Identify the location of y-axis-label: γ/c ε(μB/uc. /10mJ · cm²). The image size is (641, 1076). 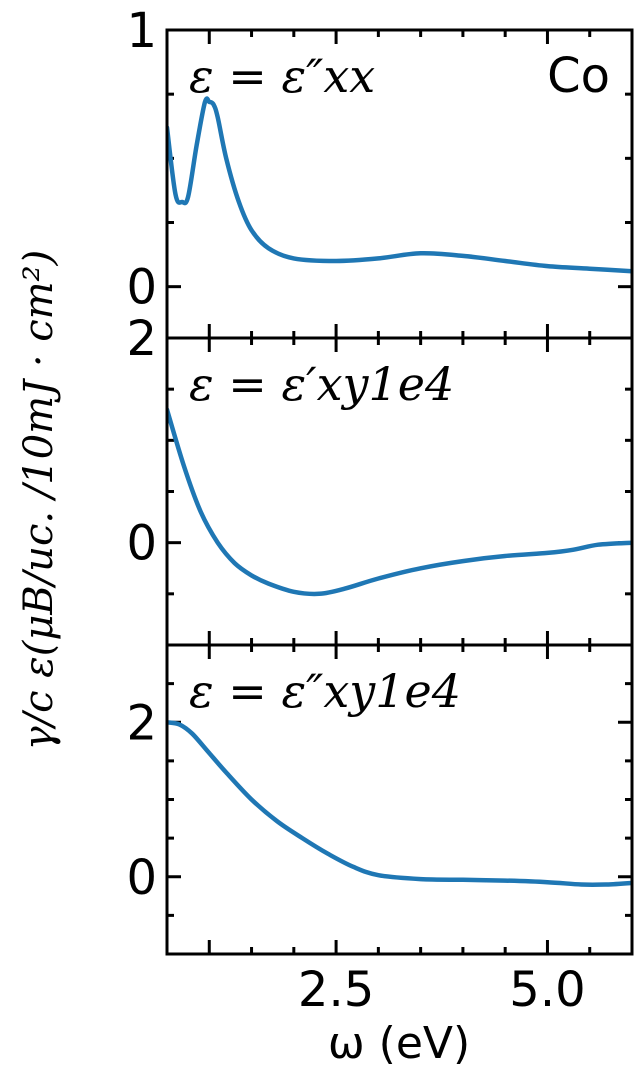
(39, 500).